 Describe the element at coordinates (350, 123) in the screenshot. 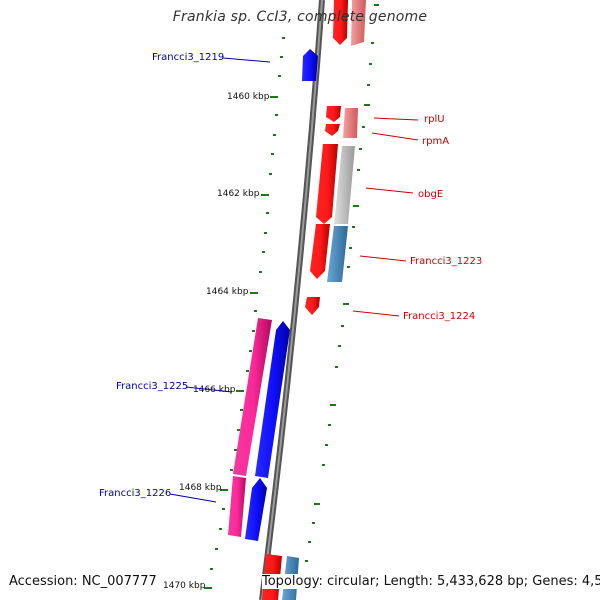

I see `gene-rplU-rna` at that location.